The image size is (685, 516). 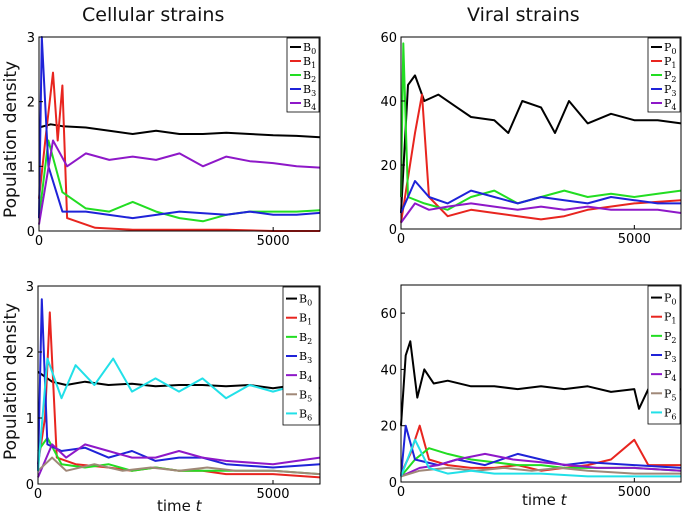 I want to click on series-line-P2, so click(x=541, y=126).